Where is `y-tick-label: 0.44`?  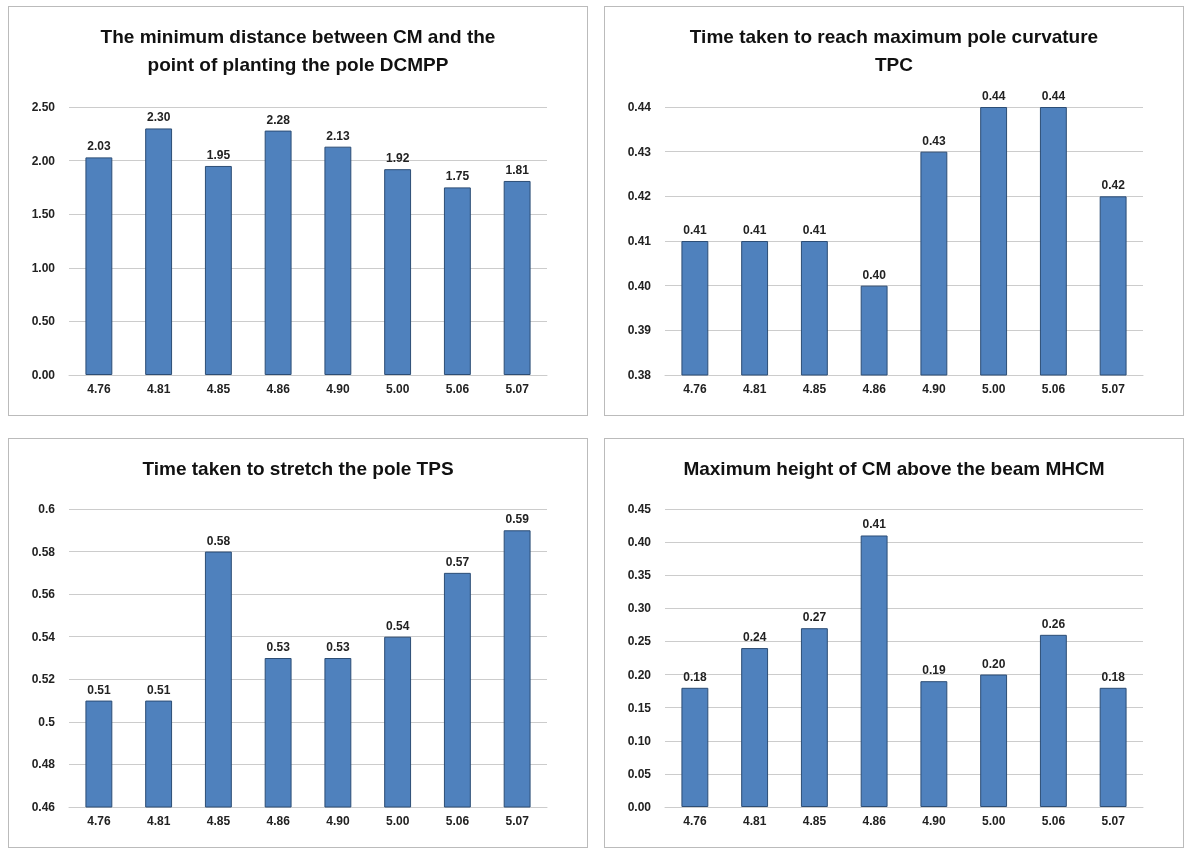
y-tick-label: 0.44 is located at coordinates (639, 107).